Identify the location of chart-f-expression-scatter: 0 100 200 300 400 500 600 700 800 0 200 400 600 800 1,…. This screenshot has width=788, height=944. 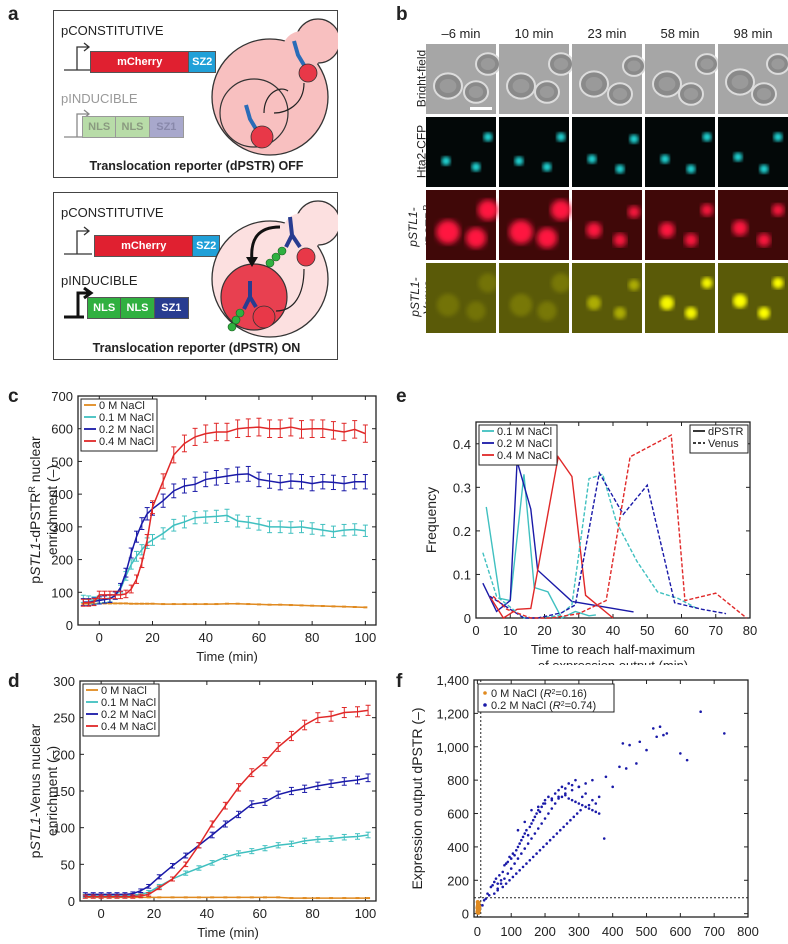
(584, 808).